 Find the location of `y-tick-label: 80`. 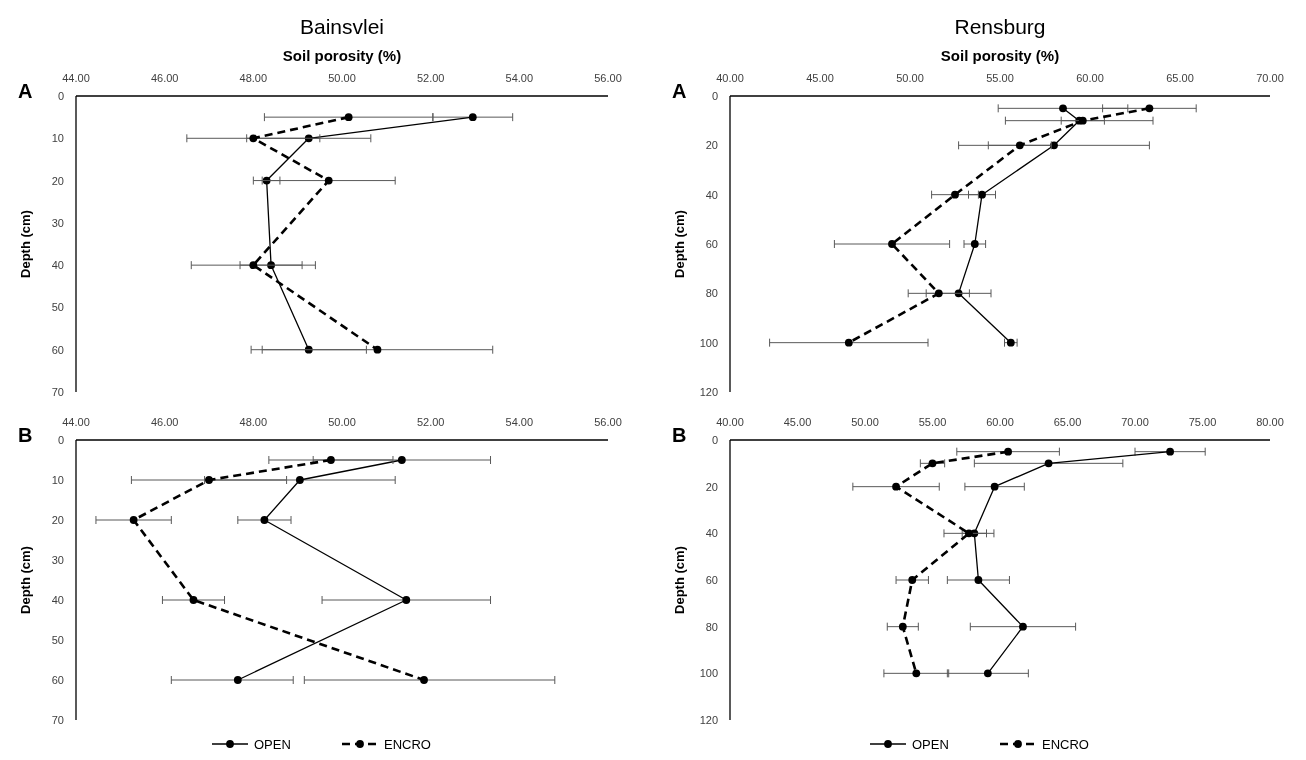

y-tick-label: 80 is located at coordinates (711, 293).